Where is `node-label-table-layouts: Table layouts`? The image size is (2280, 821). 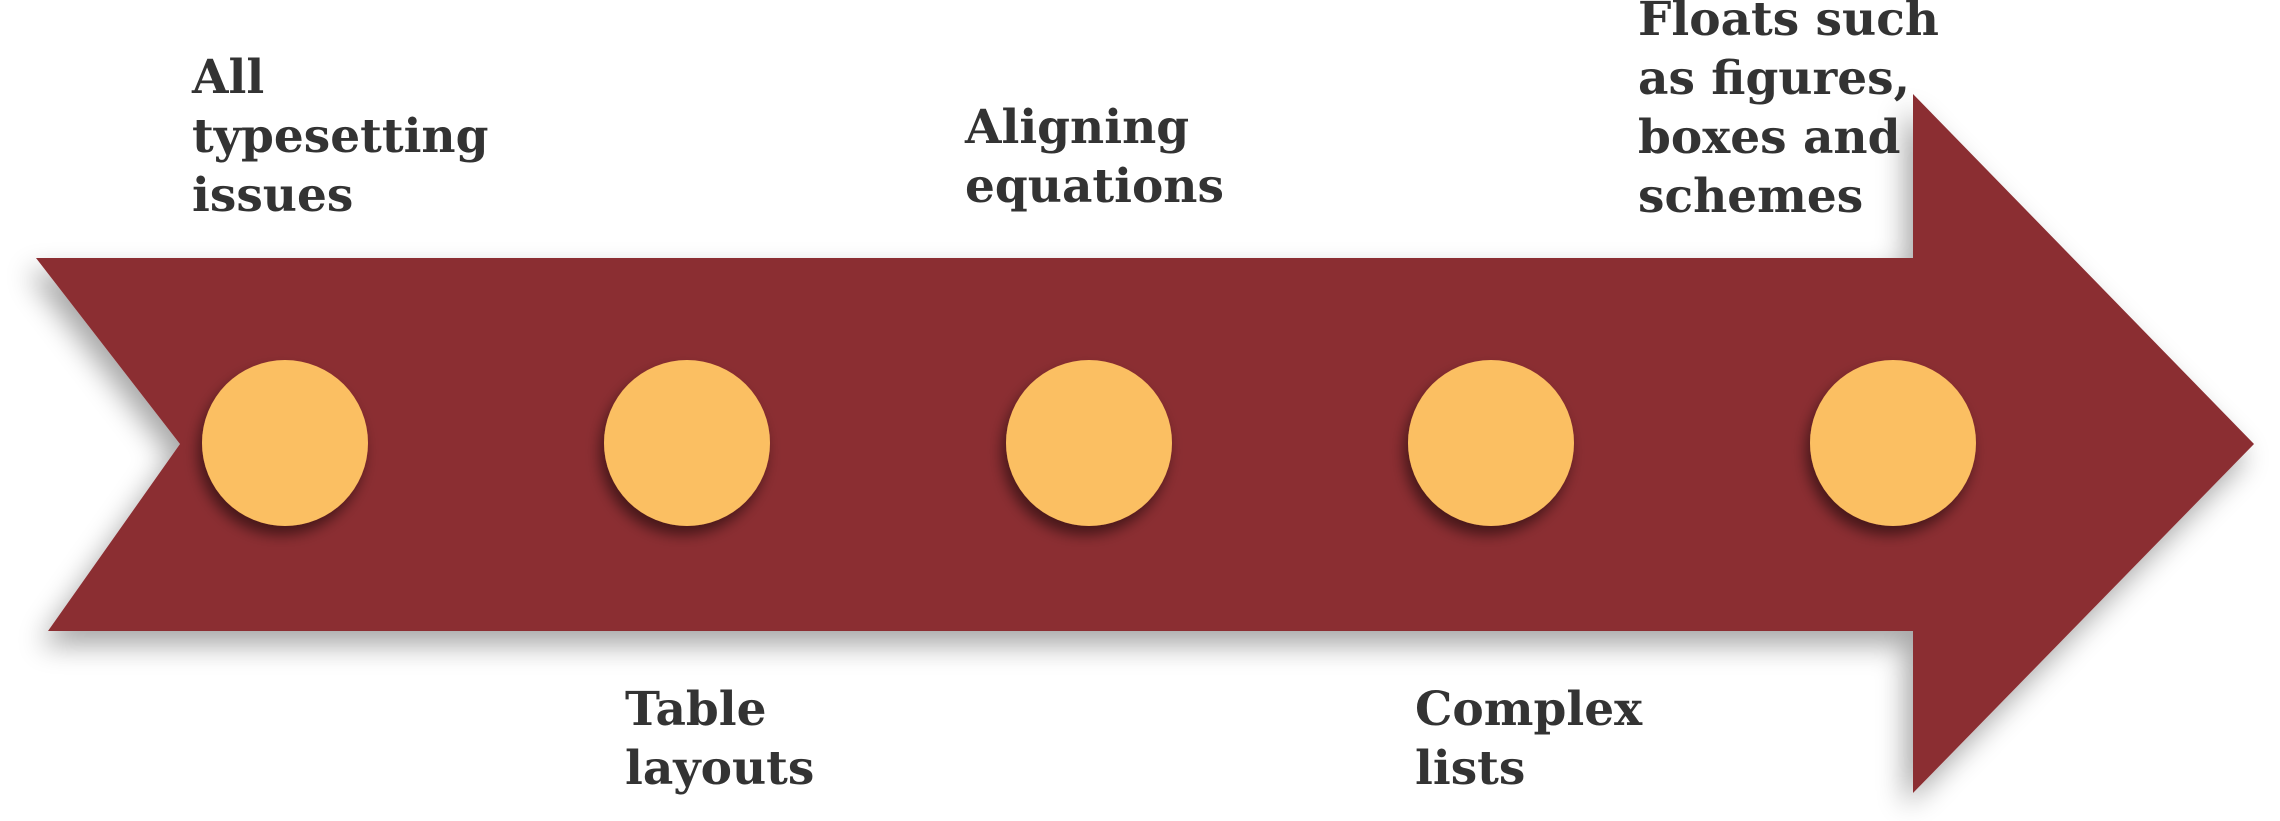 node-label-table-layouts: Table layouts is located at coordinates (720, 739).